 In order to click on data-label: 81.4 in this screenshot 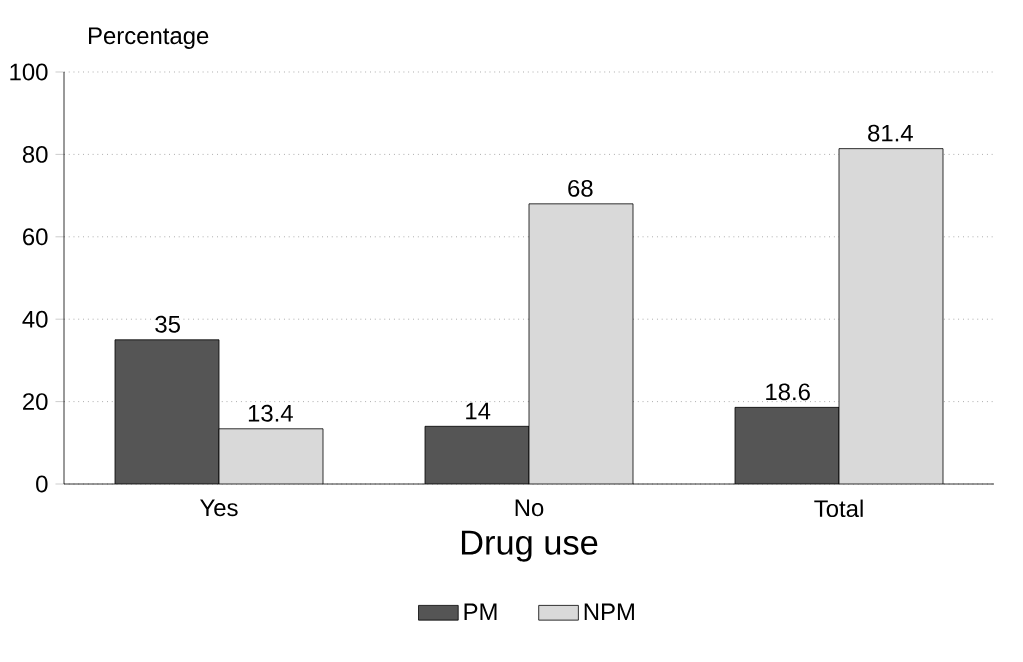, I will do `click(890, 133)`.